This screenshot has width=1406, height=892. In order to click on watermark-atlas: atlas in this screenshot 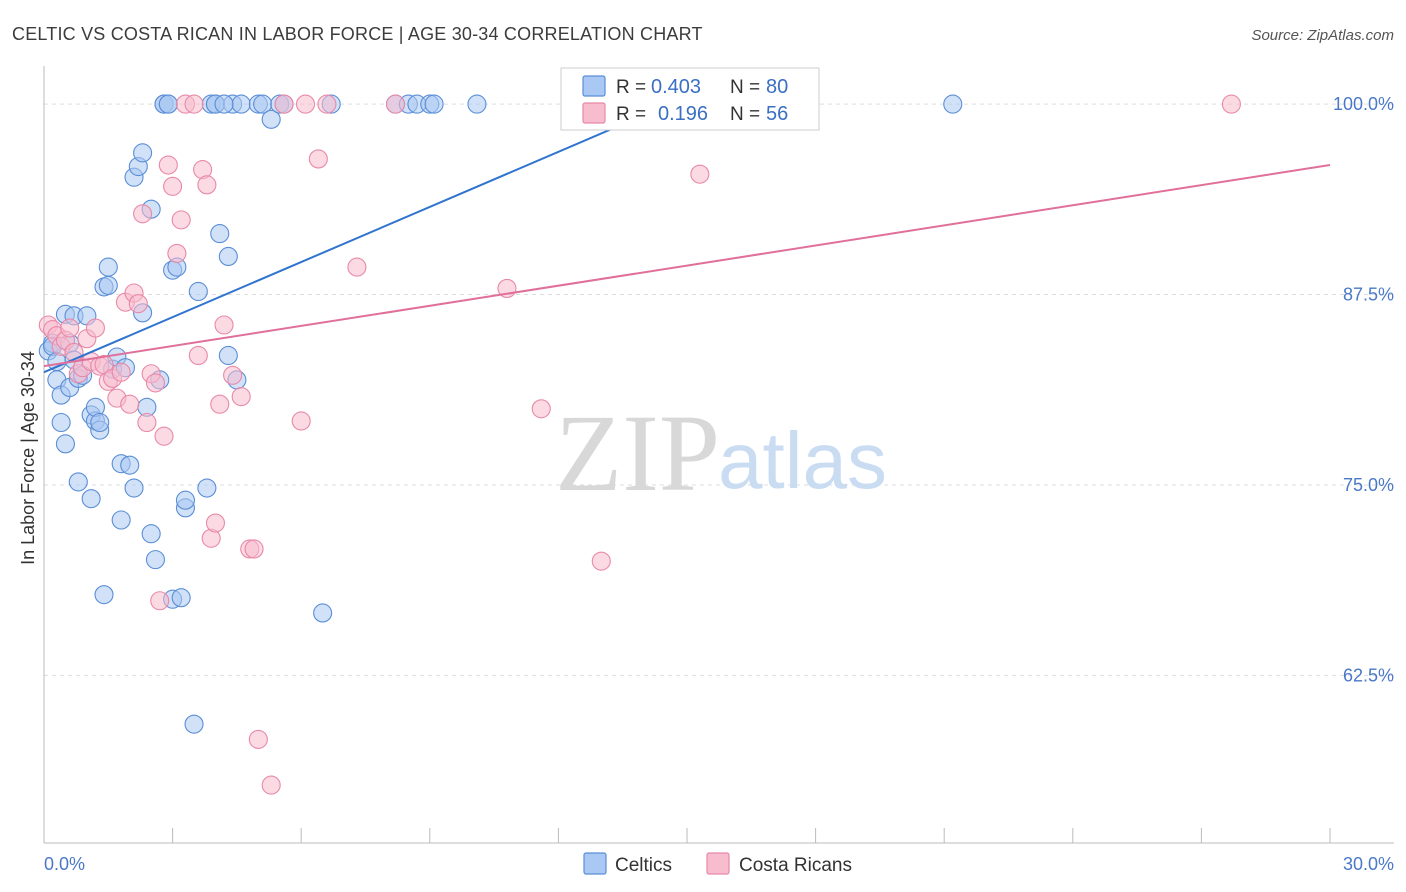, I will do `click(802, 460)`.